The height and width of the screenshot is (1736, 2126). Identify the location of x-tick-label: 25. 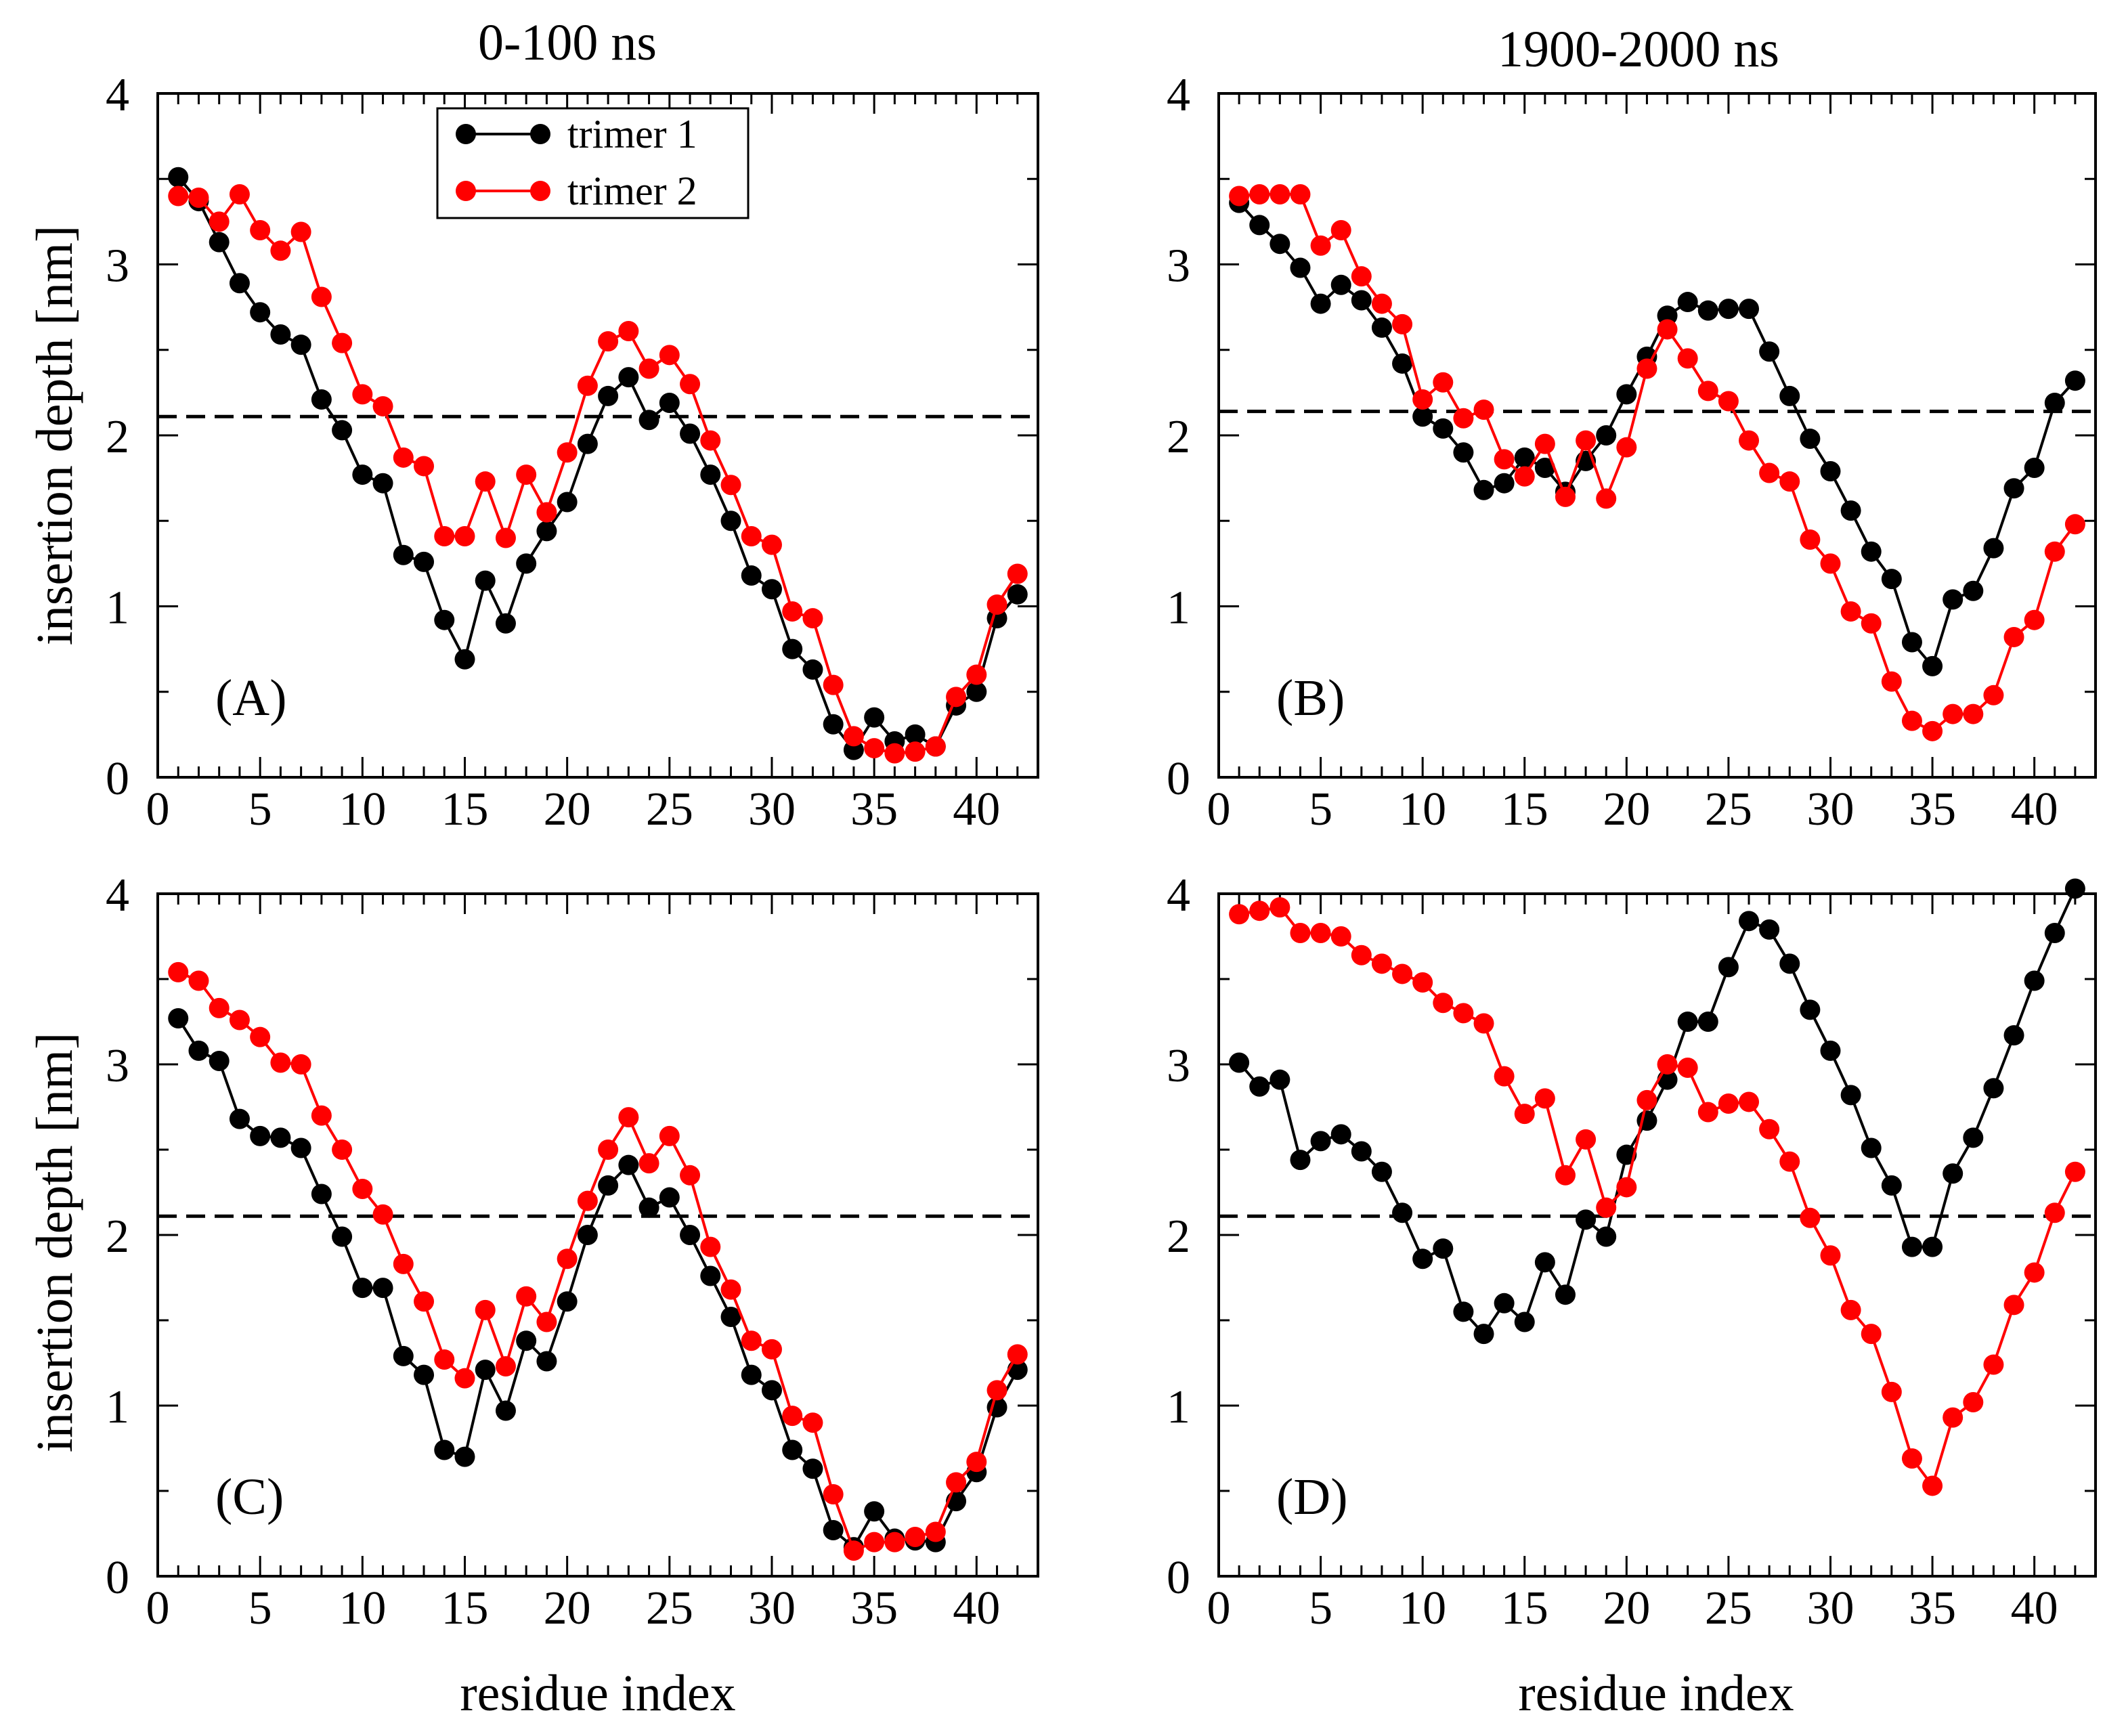
(1728, 809).